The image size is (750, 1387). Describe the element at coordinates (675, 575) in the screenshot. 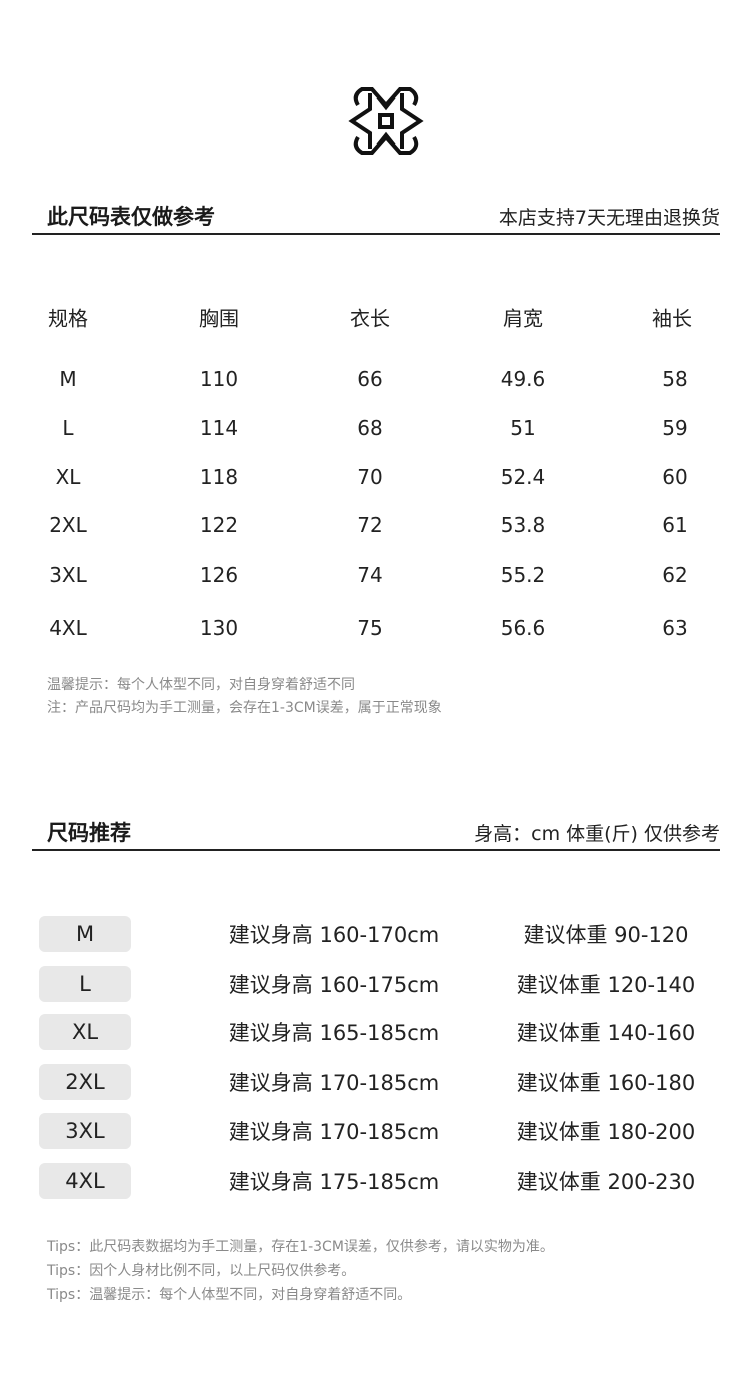

I see `table-cell: 62` at that location.